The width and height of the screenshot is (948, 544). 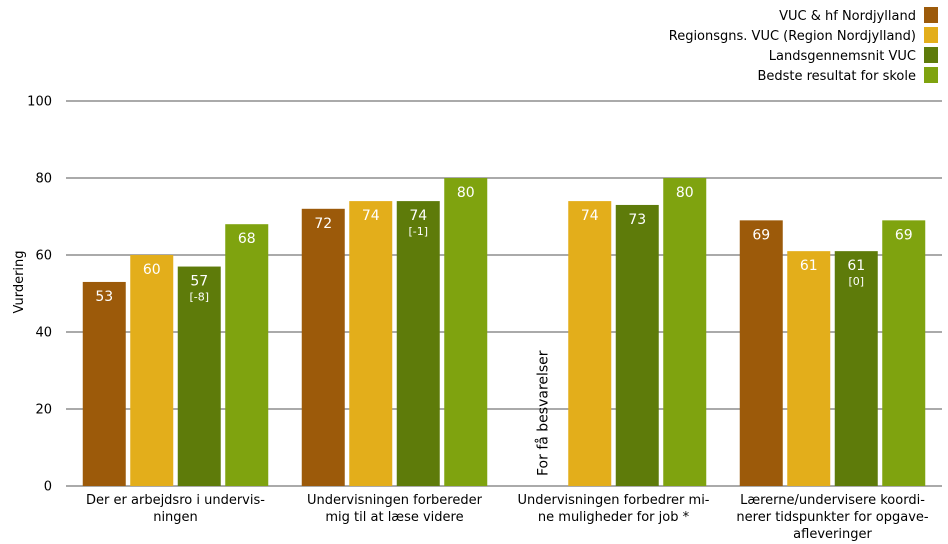 What do you see at coordinates (104, 297) in the screenshot?
I see `bar-value-label: 53` at bounding box center [104, 297].